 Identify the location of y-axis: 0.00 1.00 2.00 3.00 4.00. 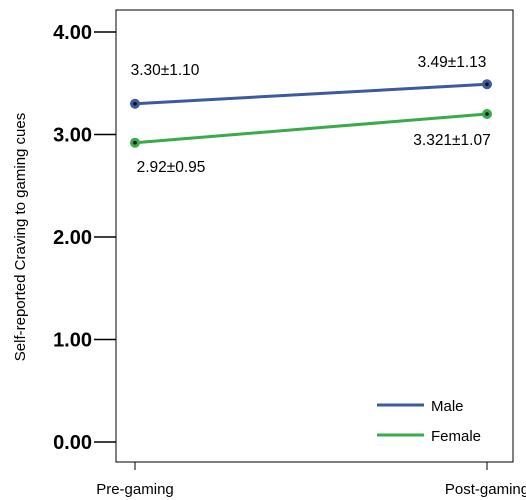
(84, 238).